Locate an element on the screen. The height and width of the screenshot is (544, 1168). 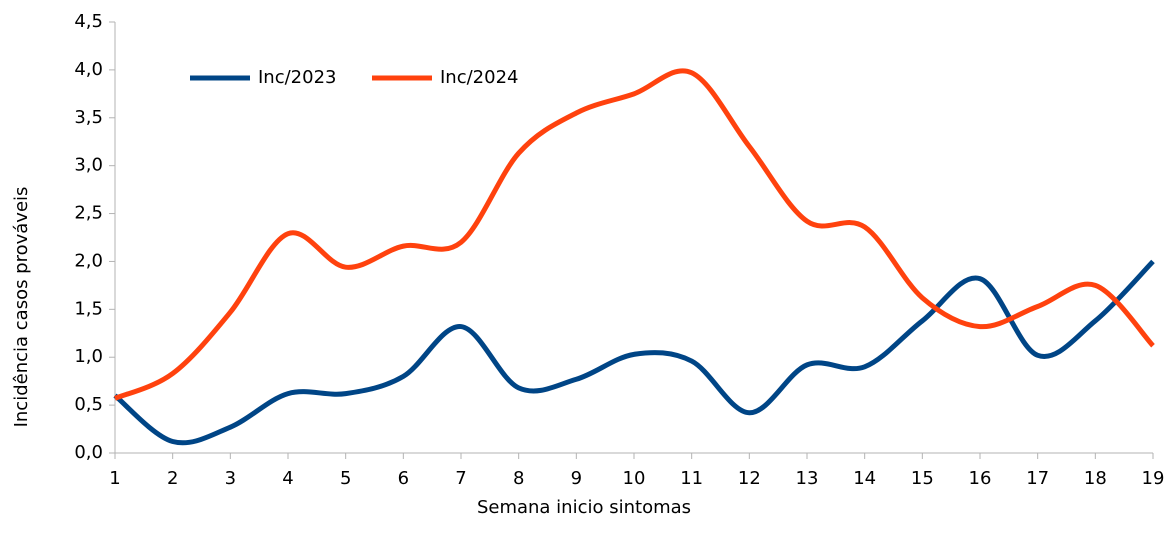
x-axis-label: Semana inicio sintomas is located at coordinates (584, 507).